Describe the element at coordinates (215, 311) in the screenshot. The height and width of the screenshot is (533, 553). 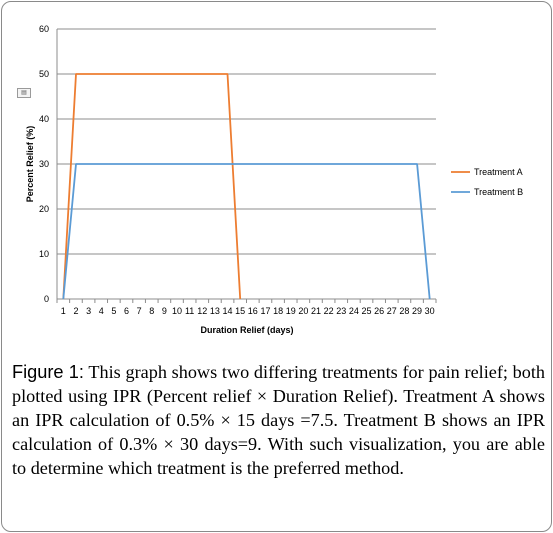
I see `x-tick-label: 13` at that location.